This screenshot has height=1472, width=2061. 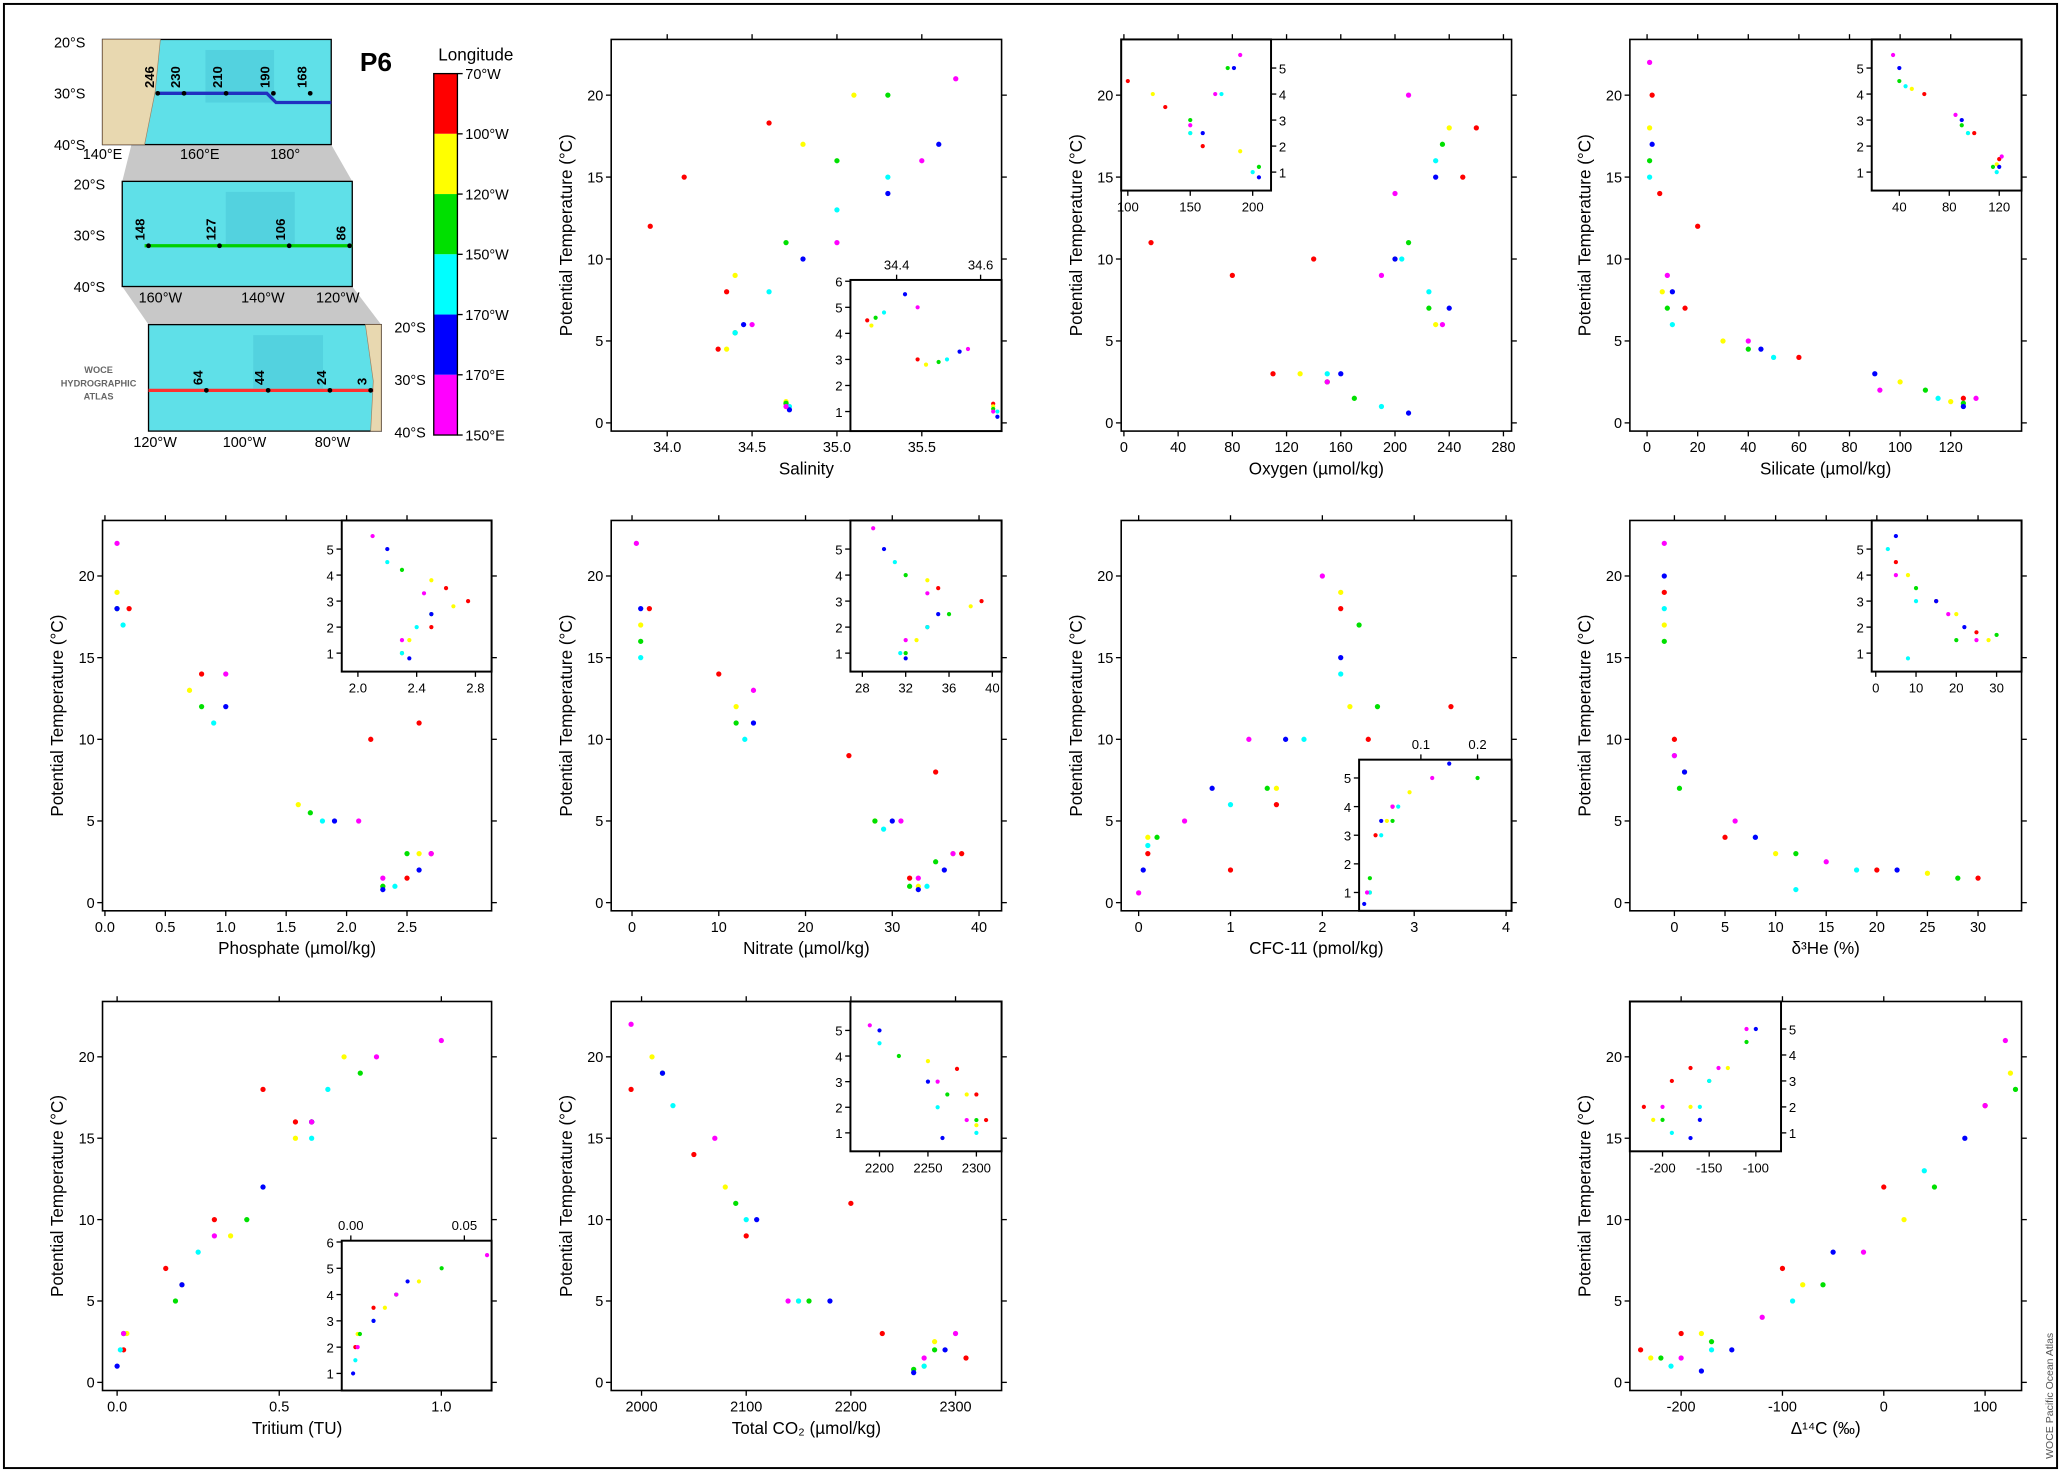 I want to click on x-tick-label: 1.0, so click(x=441, y=1408).